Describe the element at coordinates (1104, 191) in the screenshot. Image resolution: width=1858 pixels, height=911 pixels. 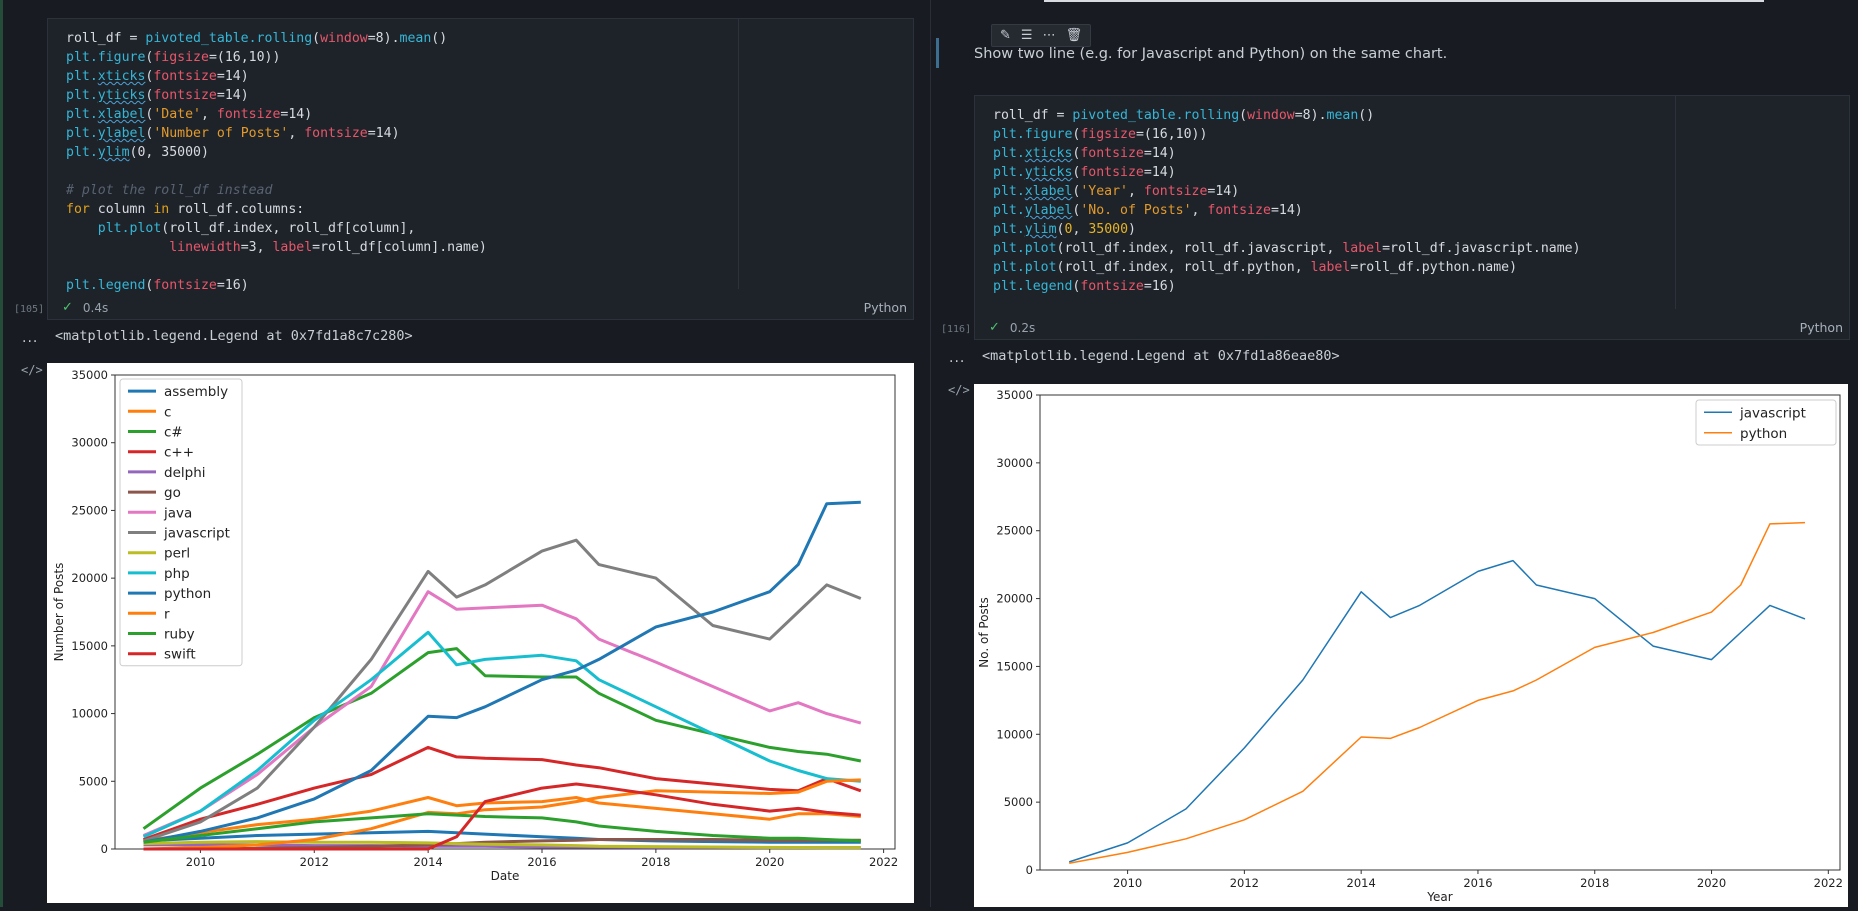
I see `code-token: 'Year'` at that location.